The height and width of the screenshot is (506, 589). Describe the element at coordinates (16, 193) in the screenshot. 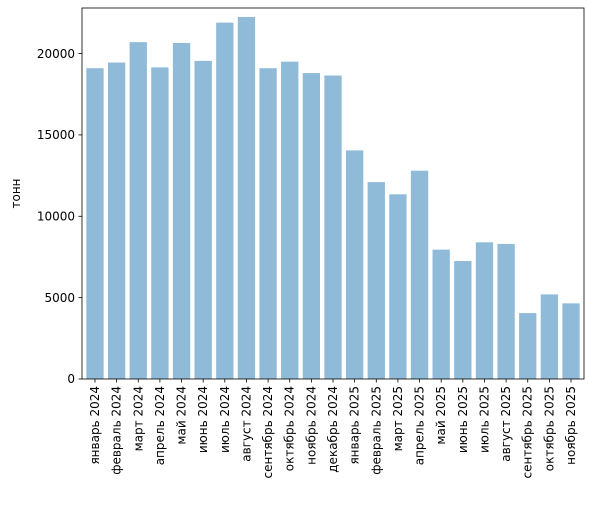

I see `y-axis-label: тонн` at that location.